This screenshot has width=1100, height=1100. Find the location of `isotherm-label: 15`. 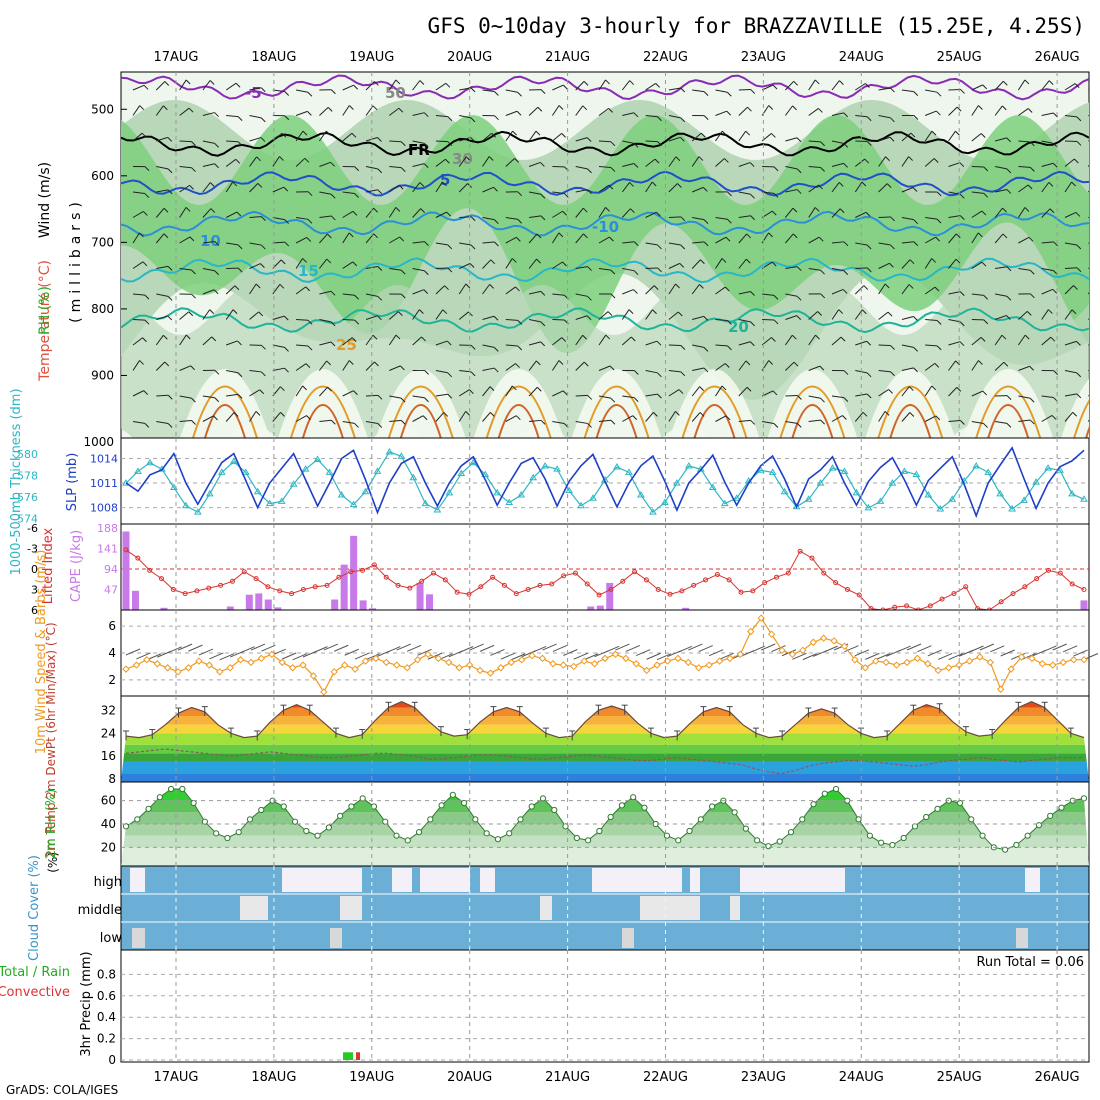

isotherm-label: 15 is located at coordinates (308, 271).